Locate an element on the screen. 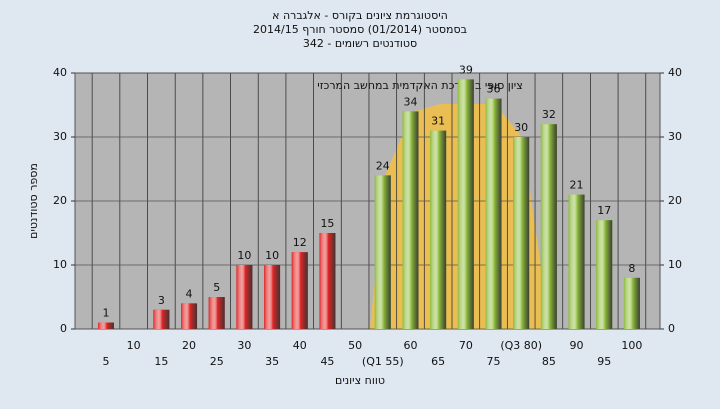 The image size is (720, 409). data-label: 39 is located at coordinates (466, 69).